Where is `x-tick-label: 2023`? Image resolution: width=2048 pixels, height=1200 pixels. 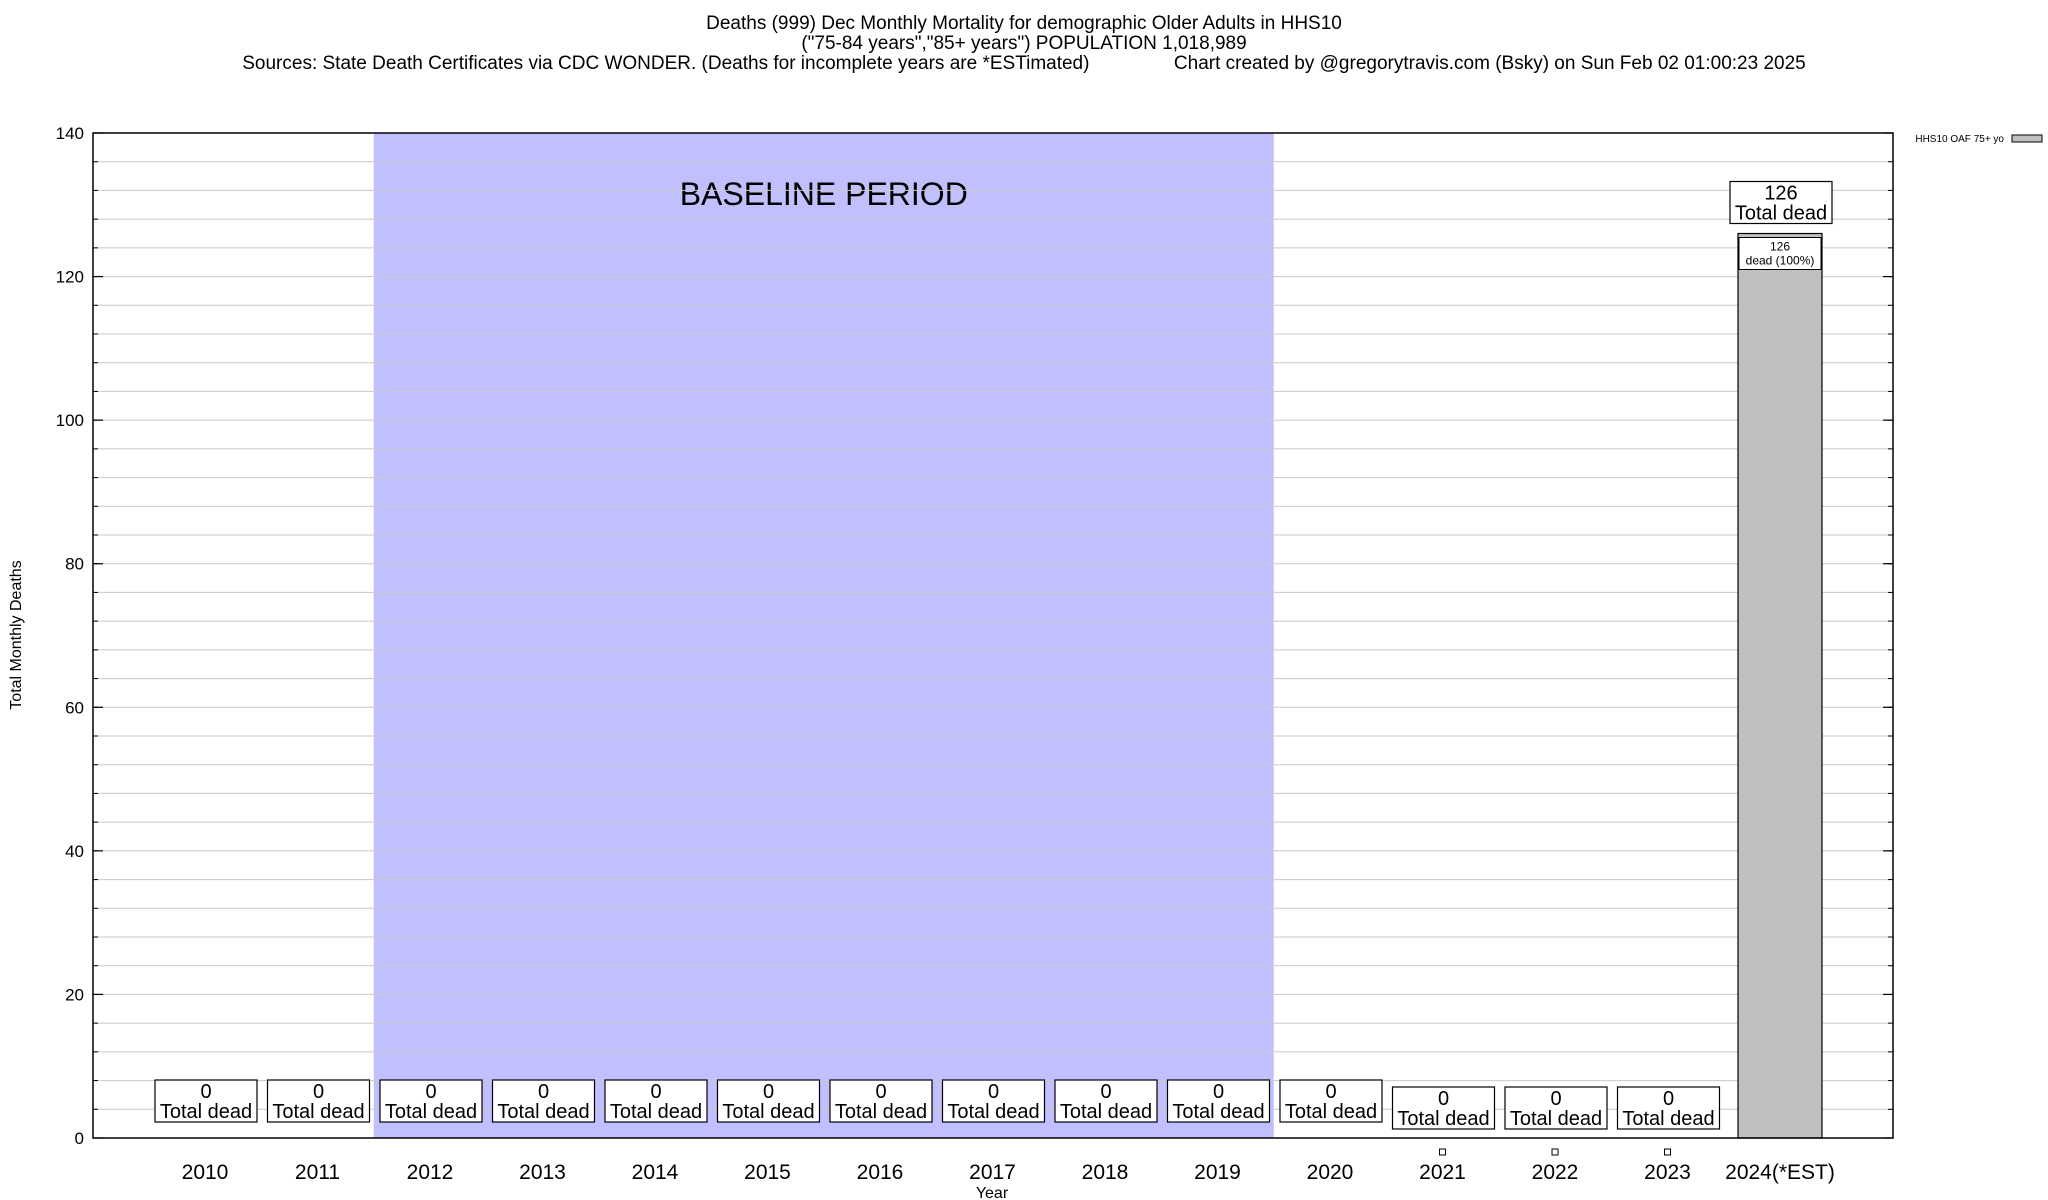
x-tick-label: 2023 is located at coordinates (1667, 1172).